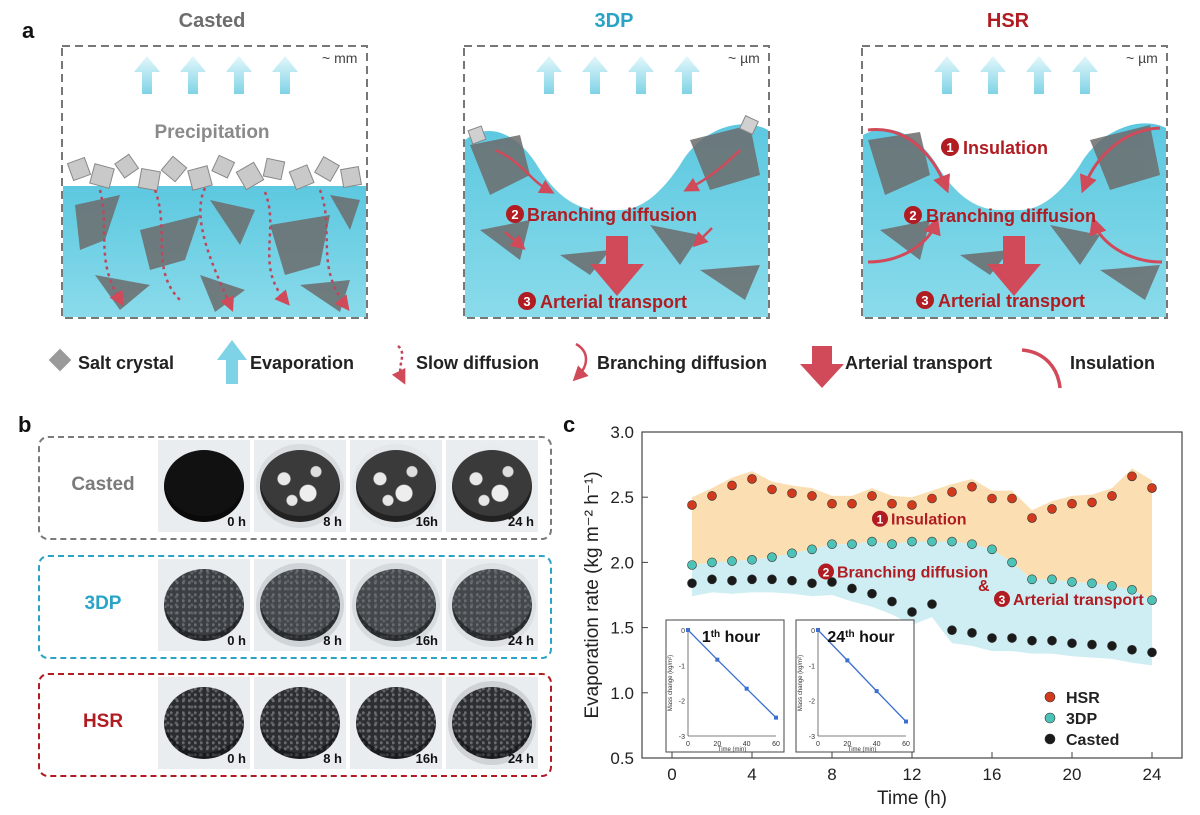  What do you see at coordinates (295, 607) in the screenshot?
I see `sample-row-3dp` at bounding box center [295, 607].